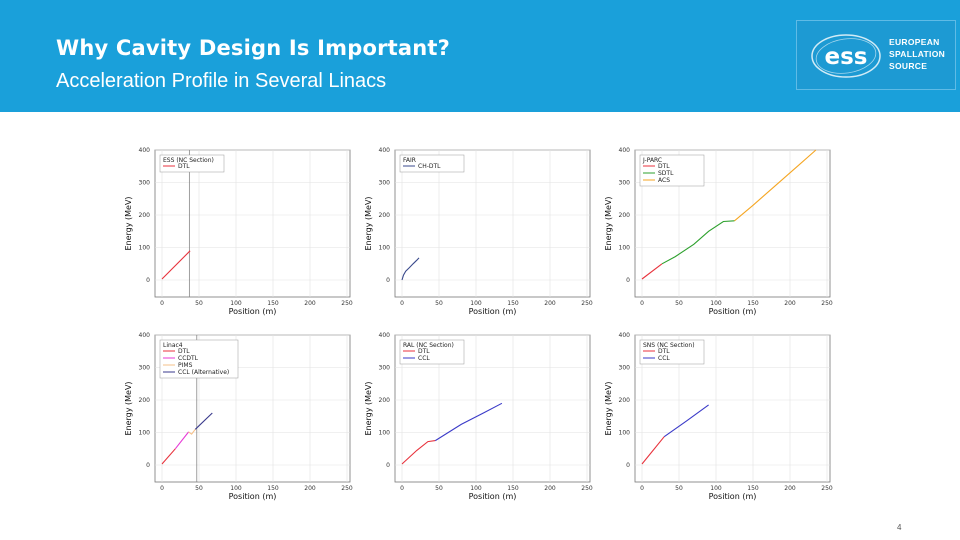 This screenshot has width=960, height=540. What do you see at coordinates (669, 345) in the screenshot?
I see `legend-title: SNS (NC Section)` at bounding box center [669, 345].